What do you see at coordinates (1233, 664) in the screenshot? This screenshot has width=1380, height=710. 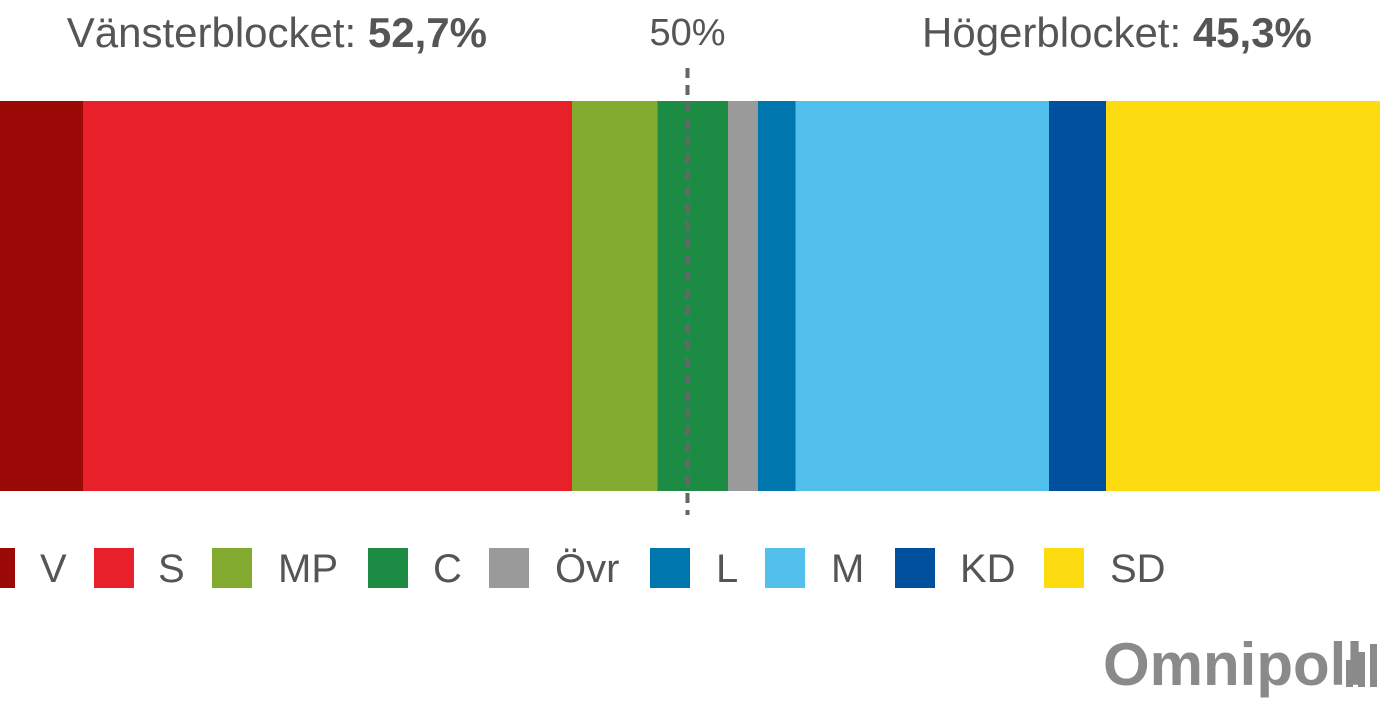 I see `source-logo: Omnipoll` at bounding box center [1233, 664].